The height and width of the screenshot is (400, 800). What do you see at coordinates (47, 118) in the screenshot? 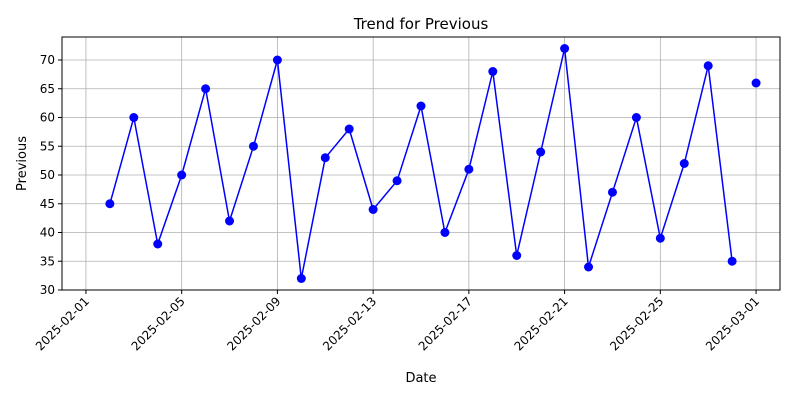
I see `y-tick-label: 60` at bounding box center [47, 118].